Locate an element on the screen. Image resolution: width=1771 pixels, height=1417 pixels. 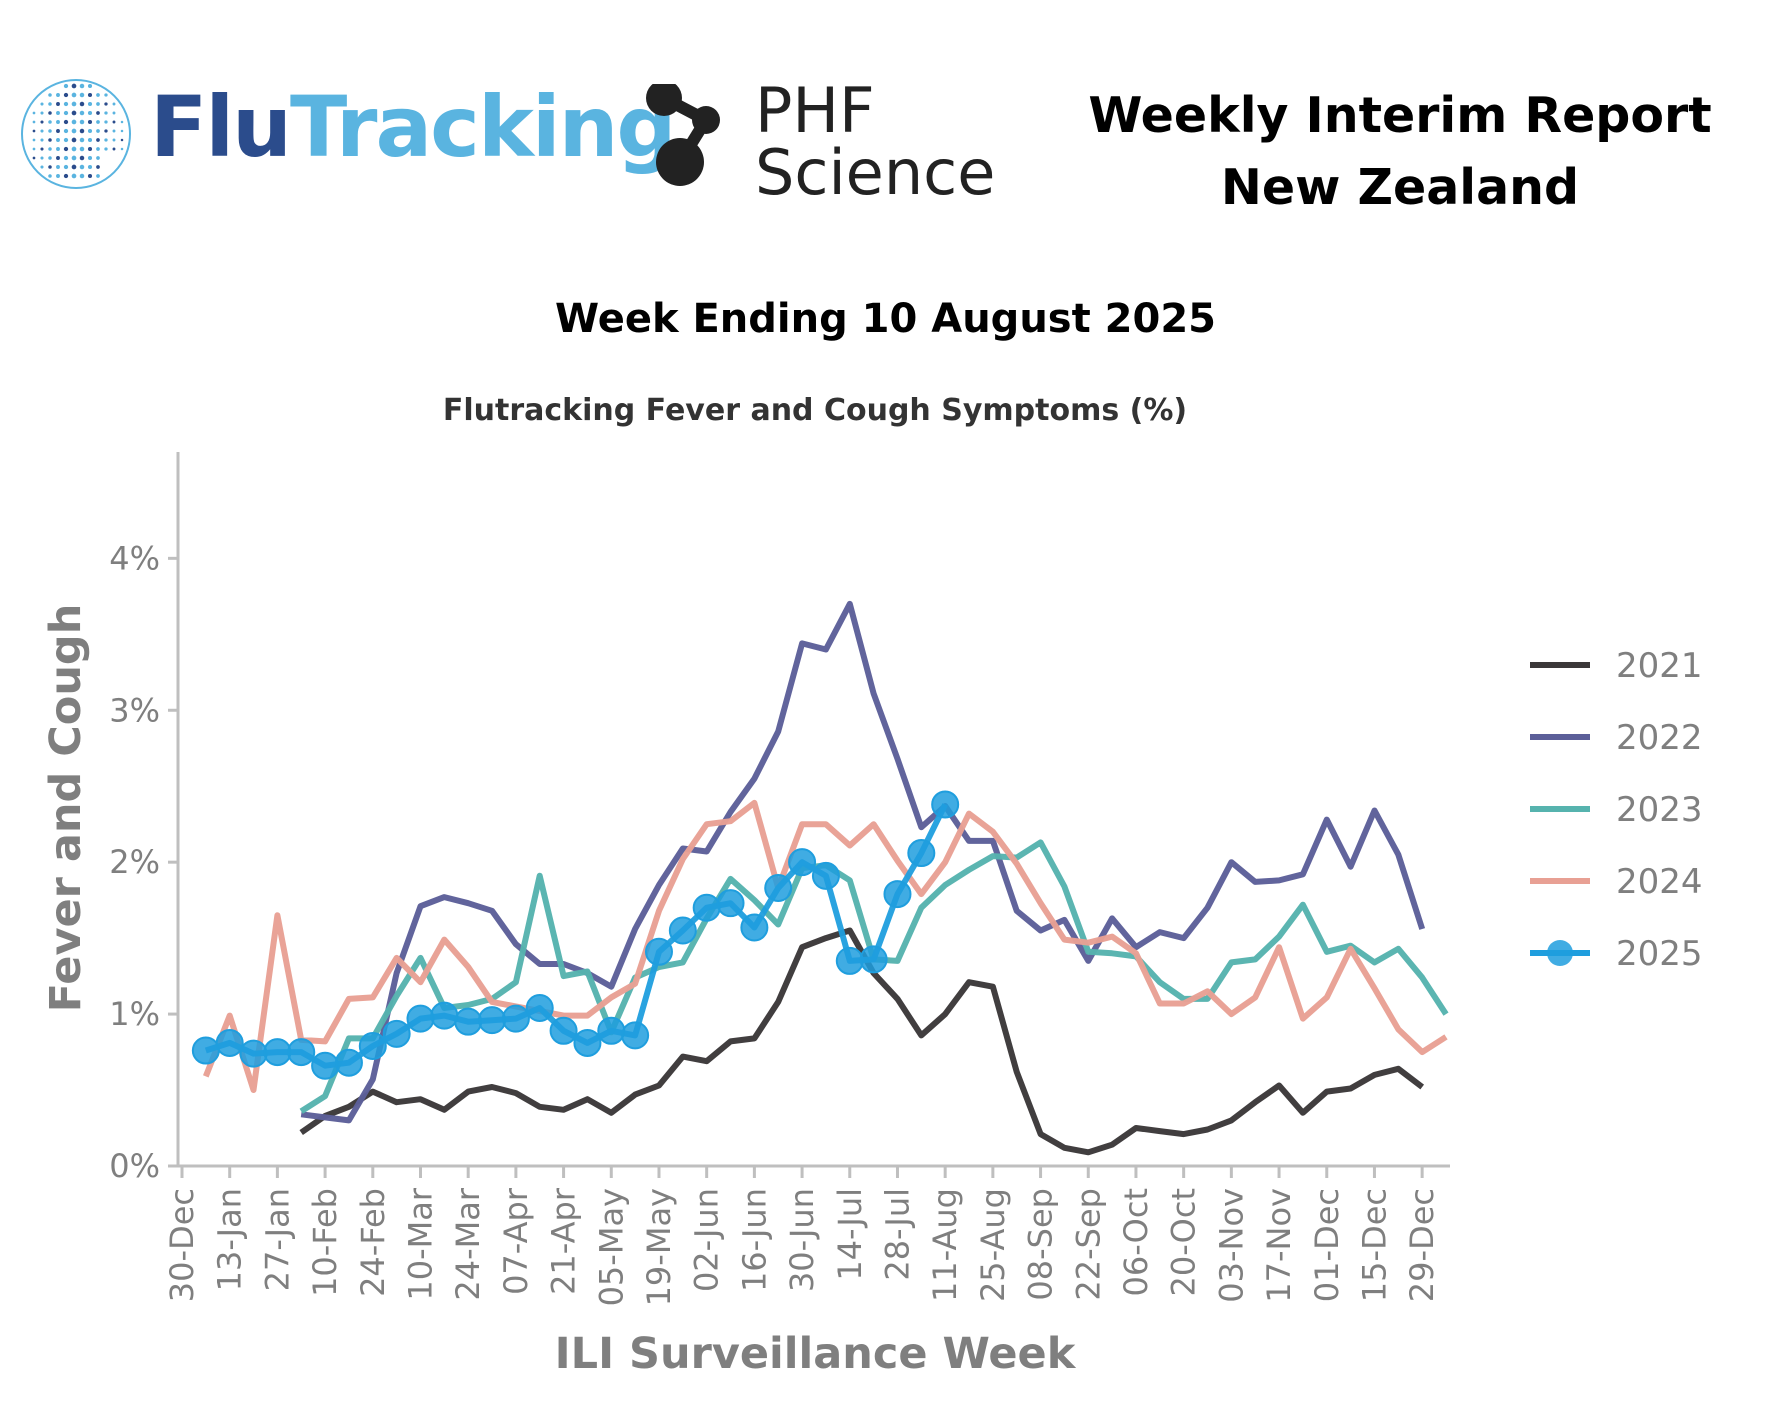
flutracking-logo: FluTracking is located at coordinates (348, 148).